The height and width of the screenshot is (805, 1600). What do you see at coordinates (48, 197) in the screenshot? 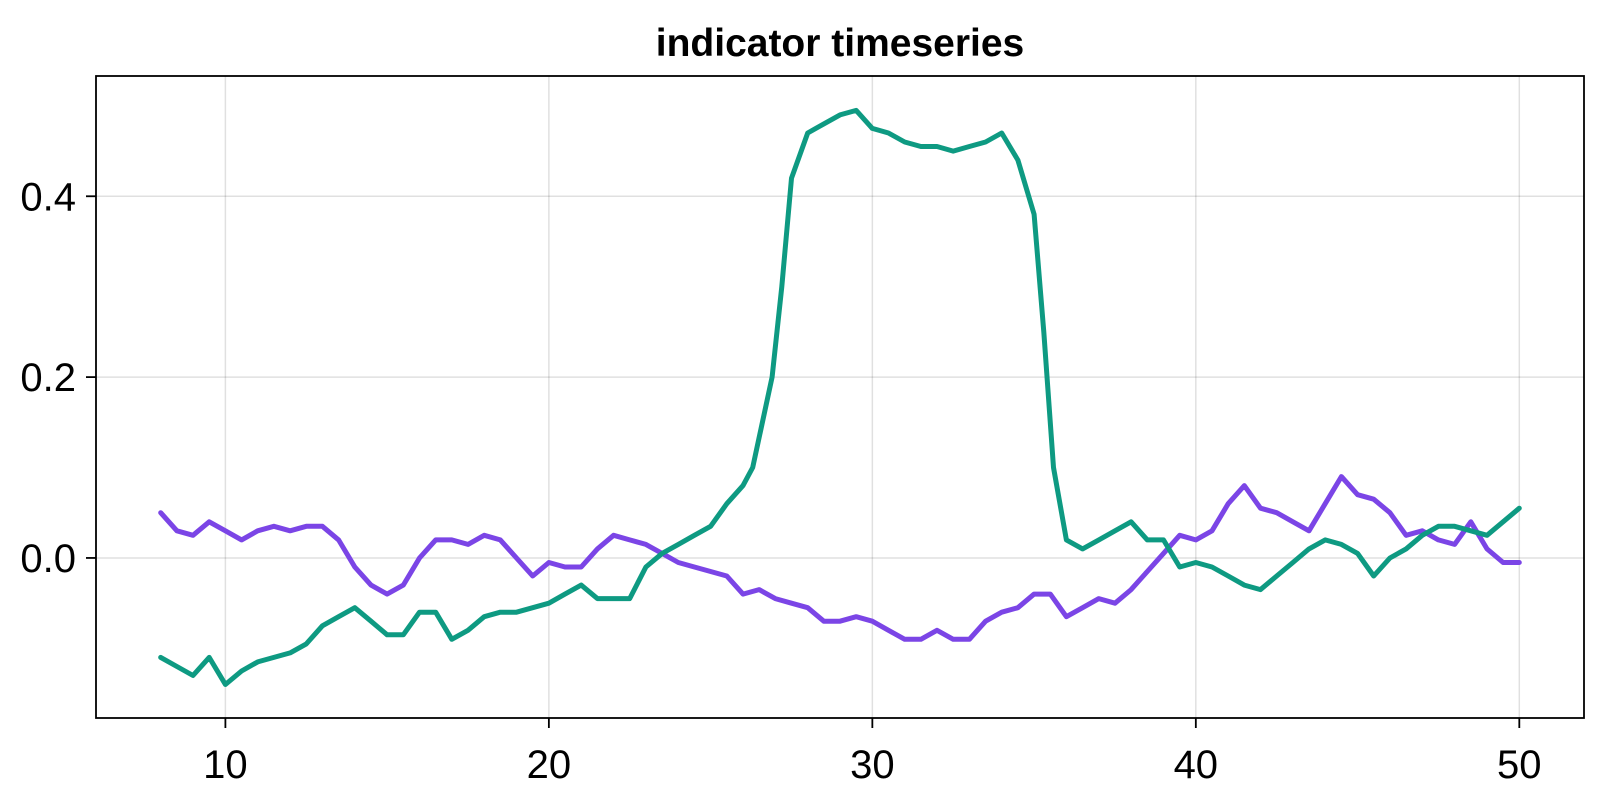
I see `y-tick-label: 0.4` at bounding box center [48, 197].